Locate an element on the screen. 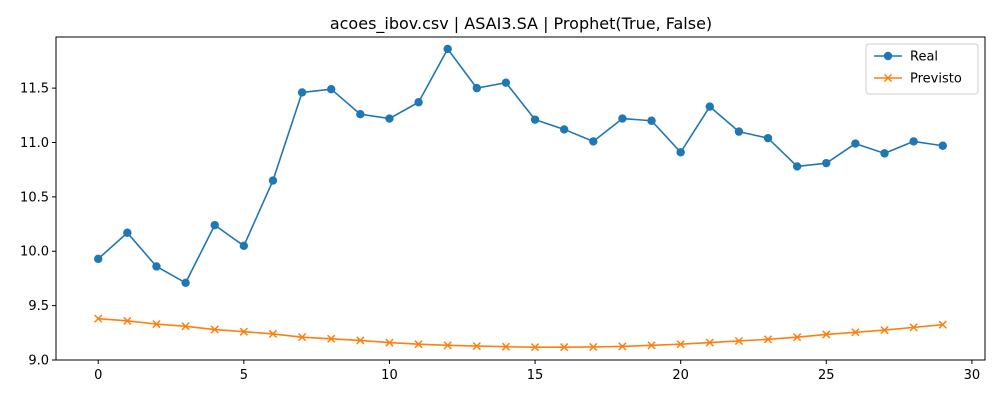  x-tick-label: 15 is located at coordinates (535, 375).